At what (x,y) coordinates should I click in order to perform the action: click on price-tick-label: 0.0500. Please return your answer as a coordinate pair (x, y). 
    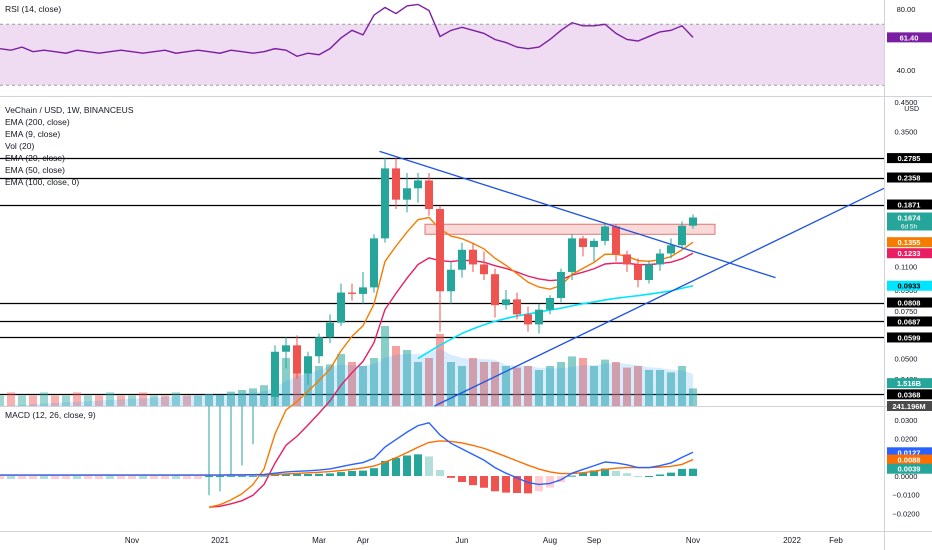
    Looking at the image, I should click on (906, 359).